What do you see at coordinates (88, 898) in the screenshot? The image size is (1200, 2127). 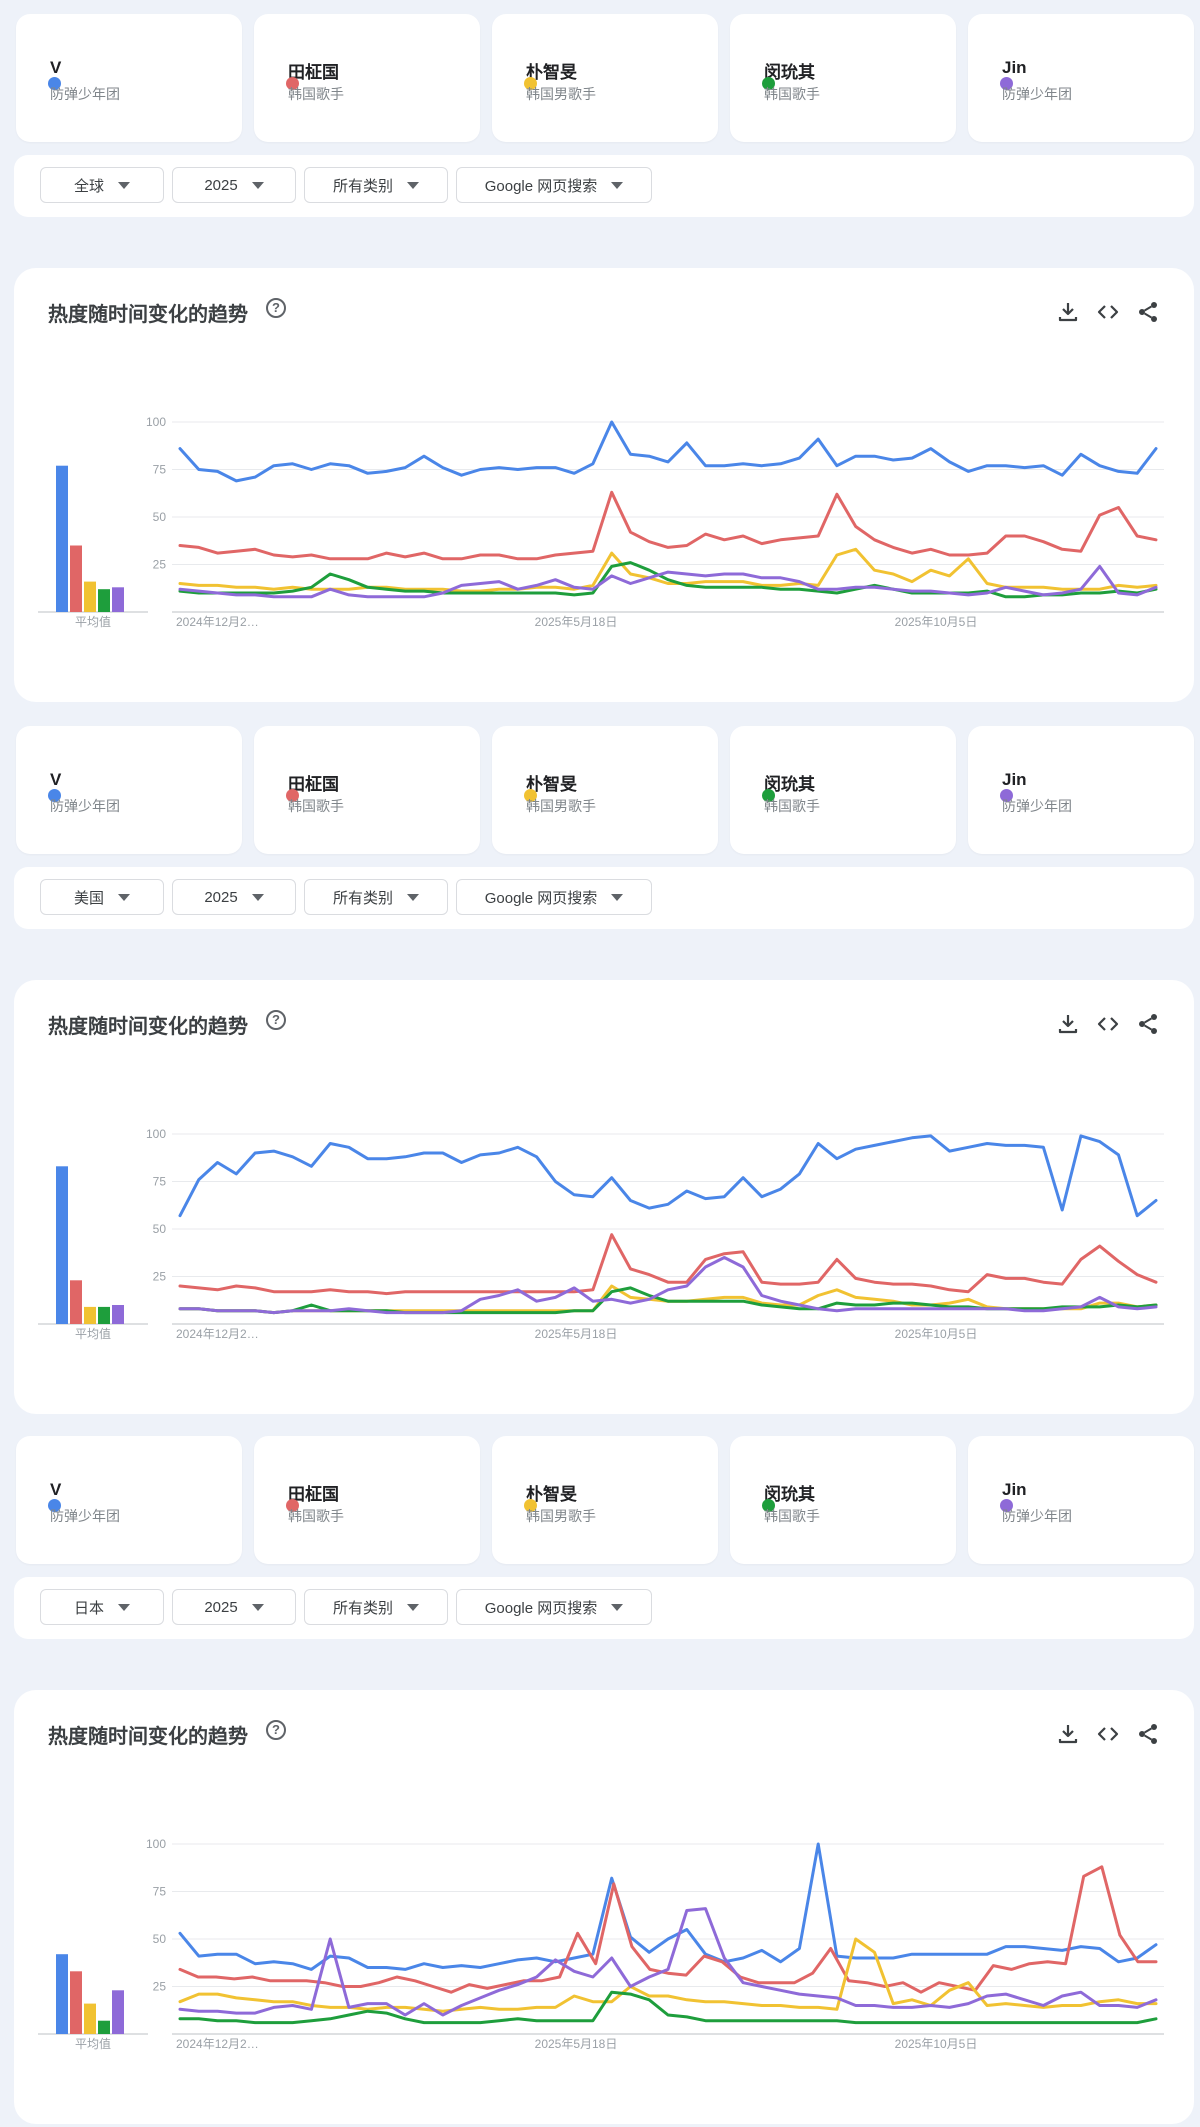 I see `filter-label: 美国` at bounding box center [88, 898].